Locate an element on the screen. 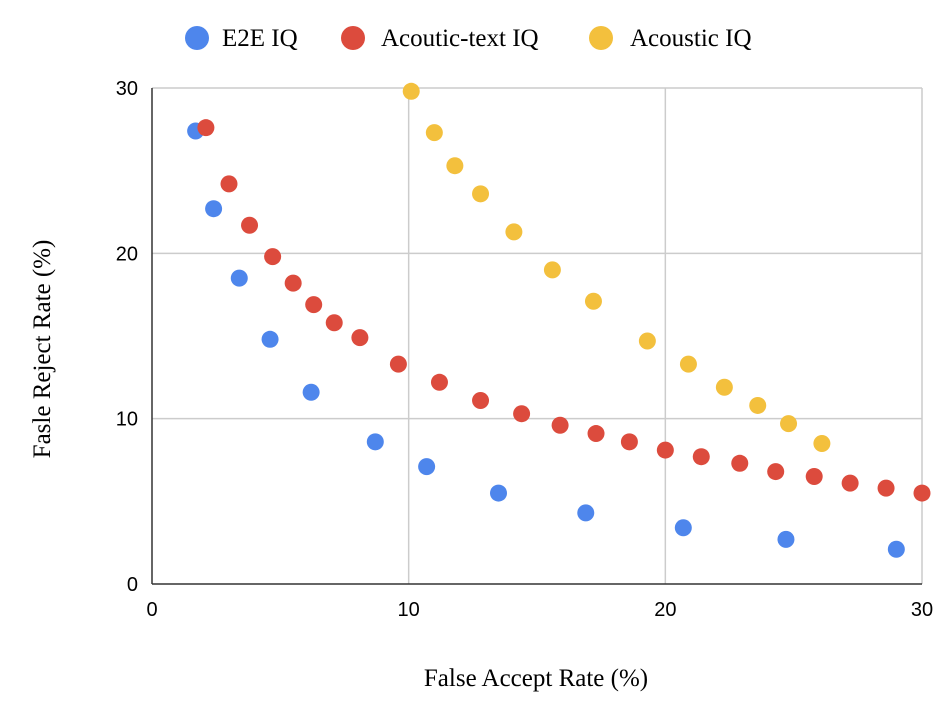 This screenshot has height=706, width=942. legend: E2E IQ Acoutic-text IQ Acoustic IQ is located at coordinates (468, 38).